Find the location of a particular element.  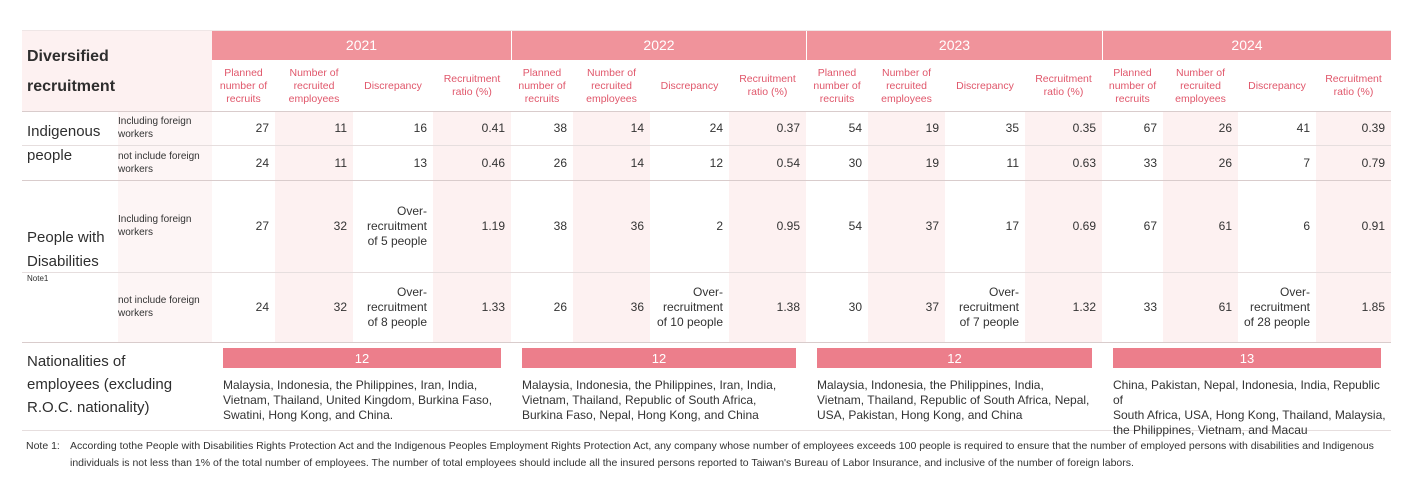

cell-discrepancy: 16 is located at coordinates (420, 128).